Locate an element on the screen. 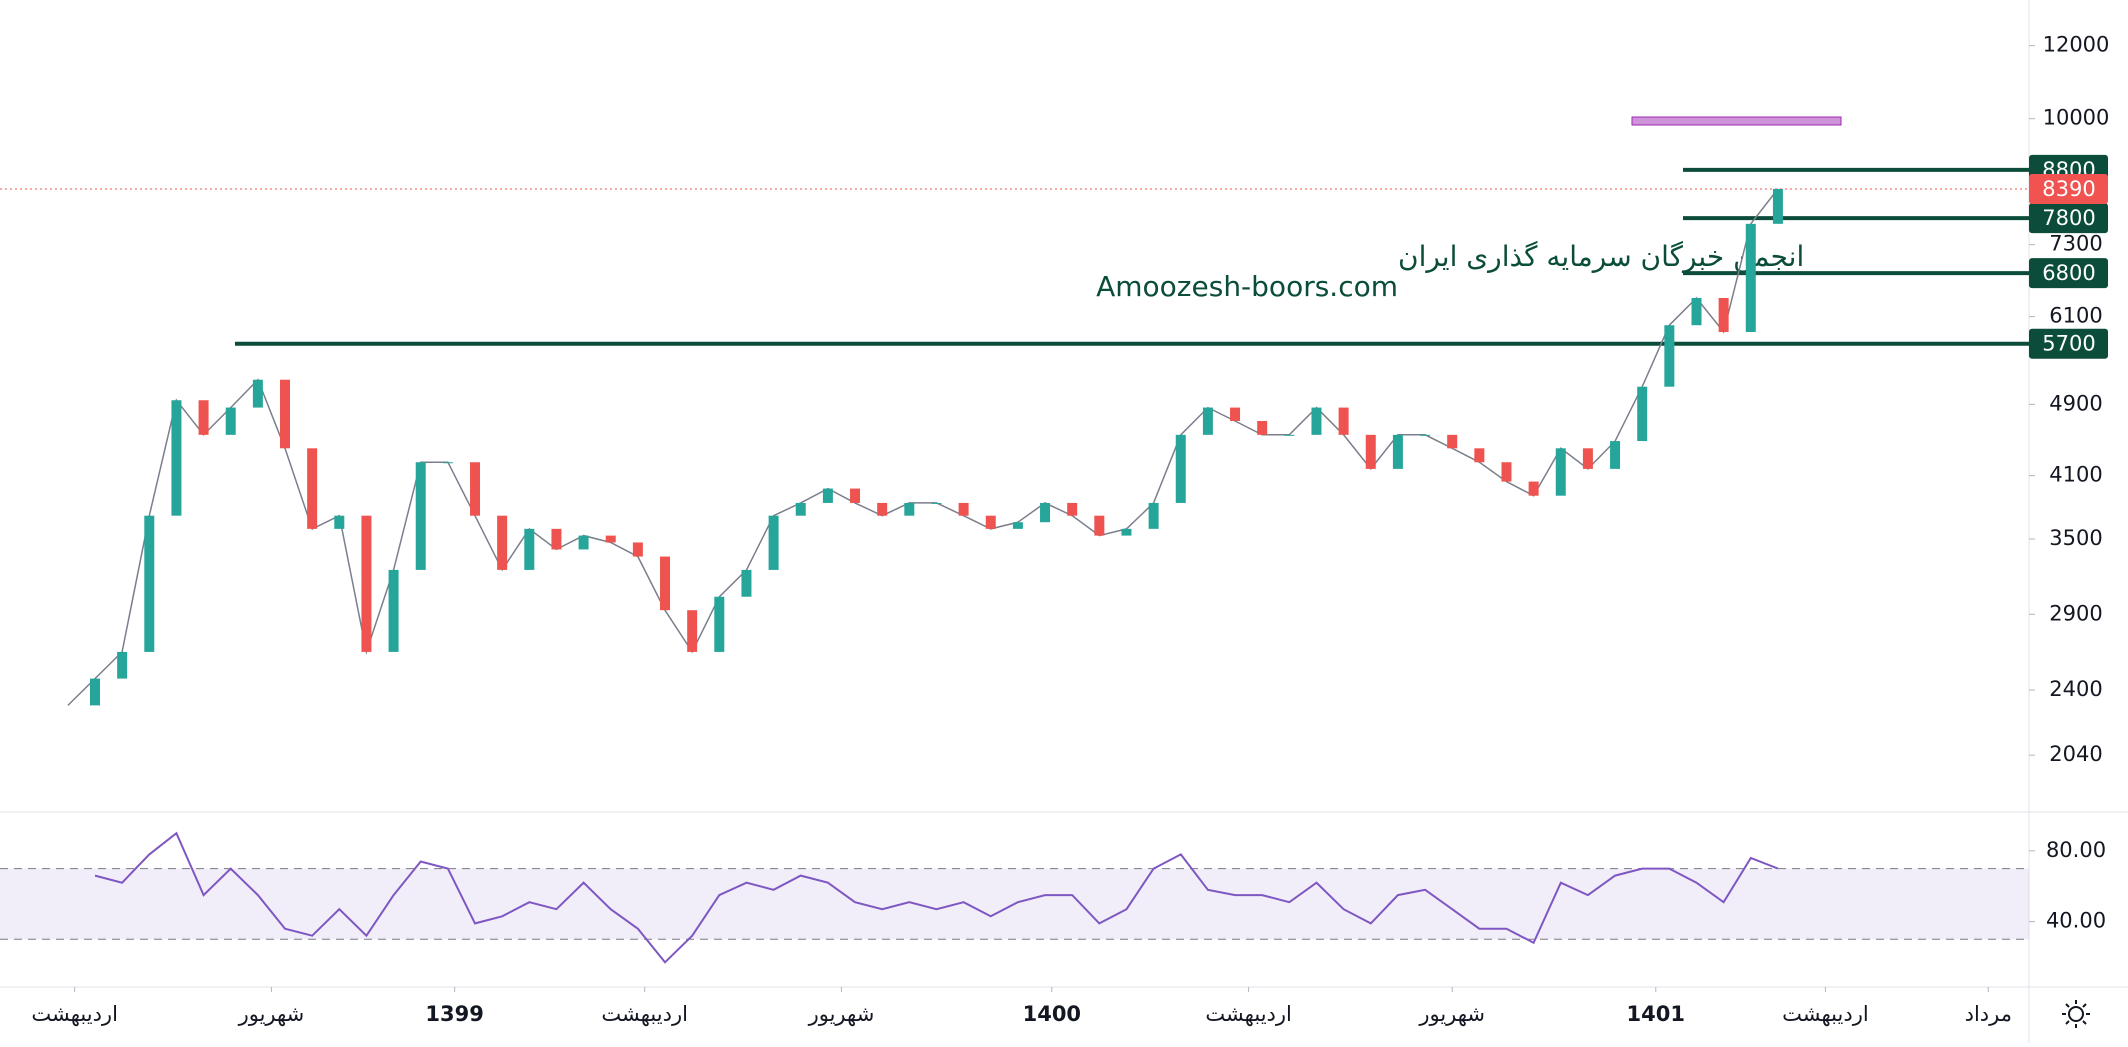 The image size is (2128, 1047). last-price-tag: 8390 is located at coordinates (2068, 188).